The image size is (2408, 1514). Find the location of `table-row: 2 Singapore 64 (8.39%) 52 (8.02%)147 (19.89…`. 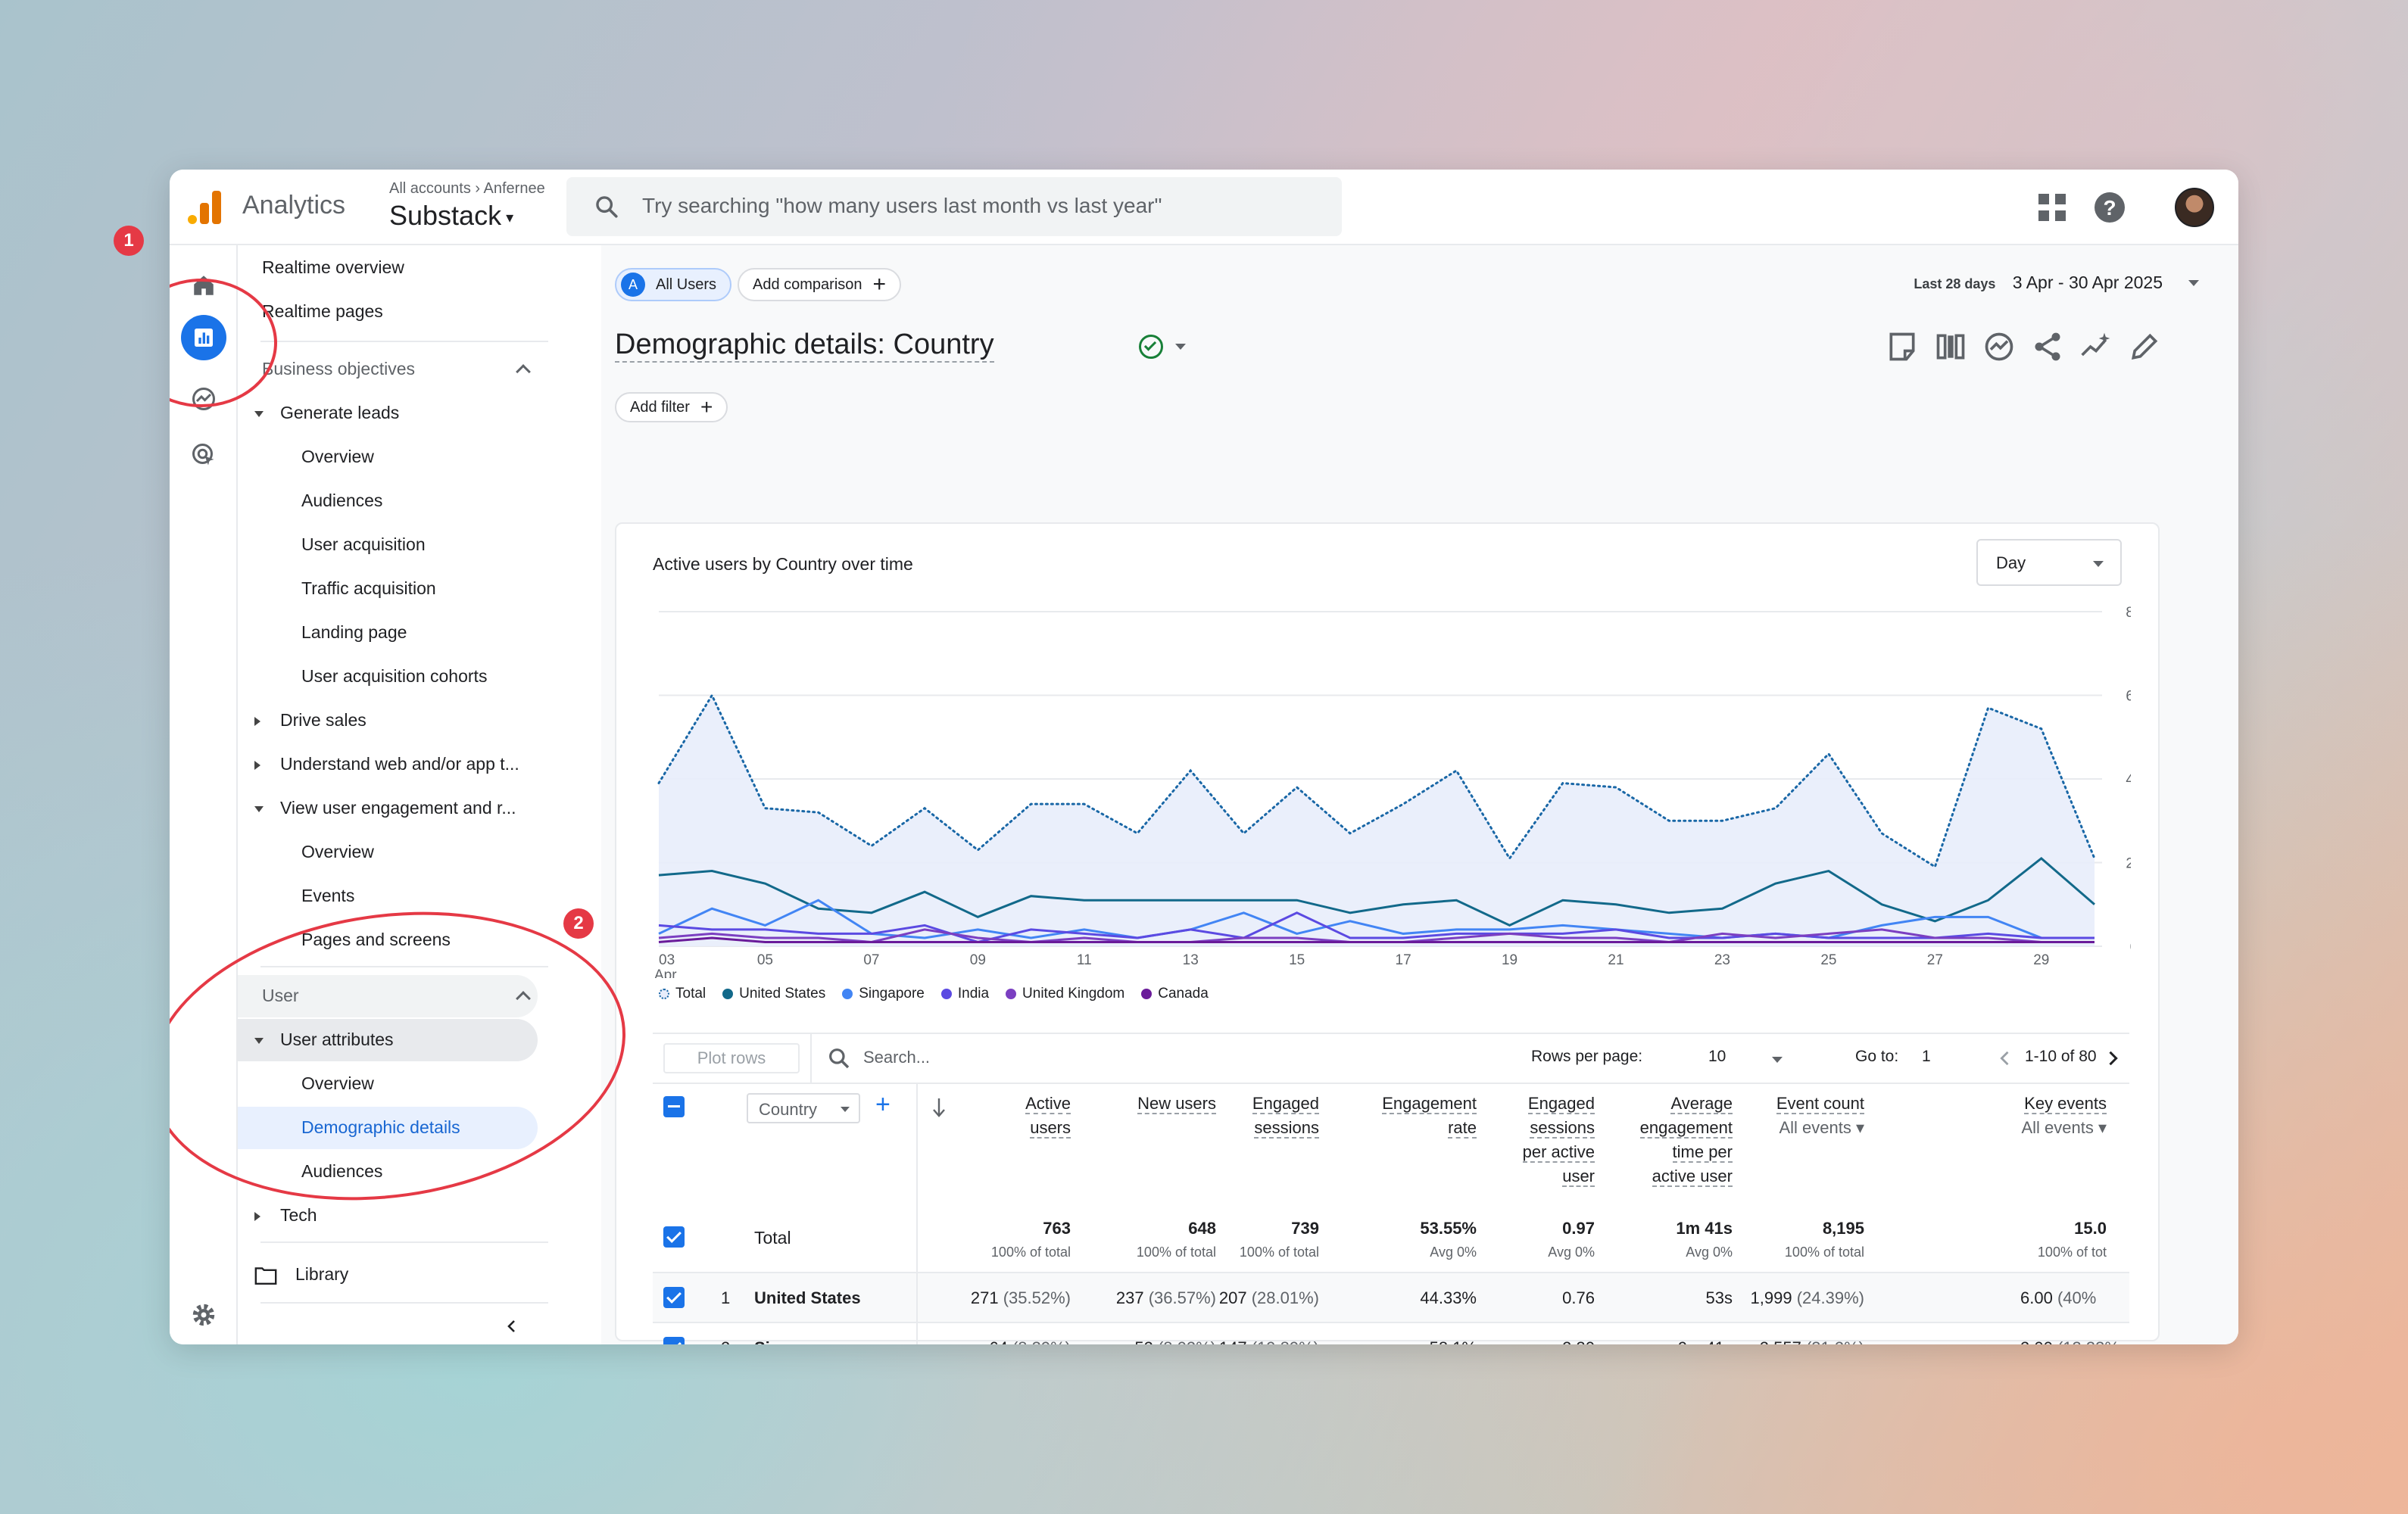

table-row: 2 Singapore 64 (8.39%) 52 (8.02%)147 (19.89… is located at coordinates (1391, 1333).